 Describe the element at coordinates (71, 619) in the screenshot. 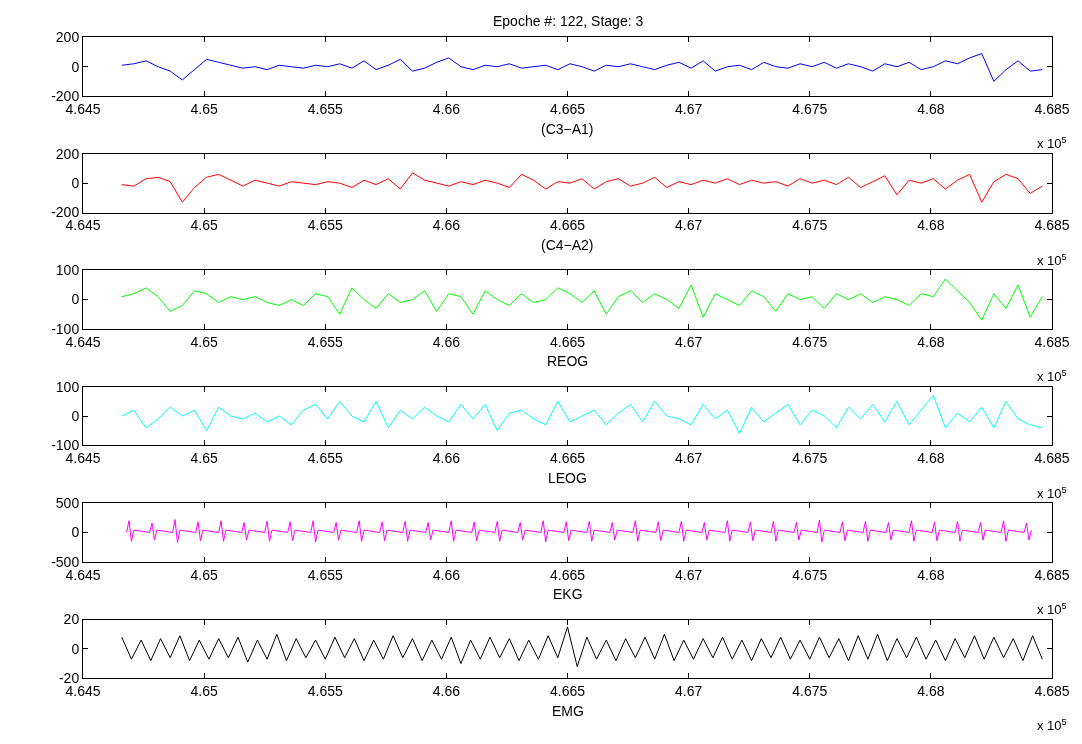

I see `y-tick-label: 20` at that location.